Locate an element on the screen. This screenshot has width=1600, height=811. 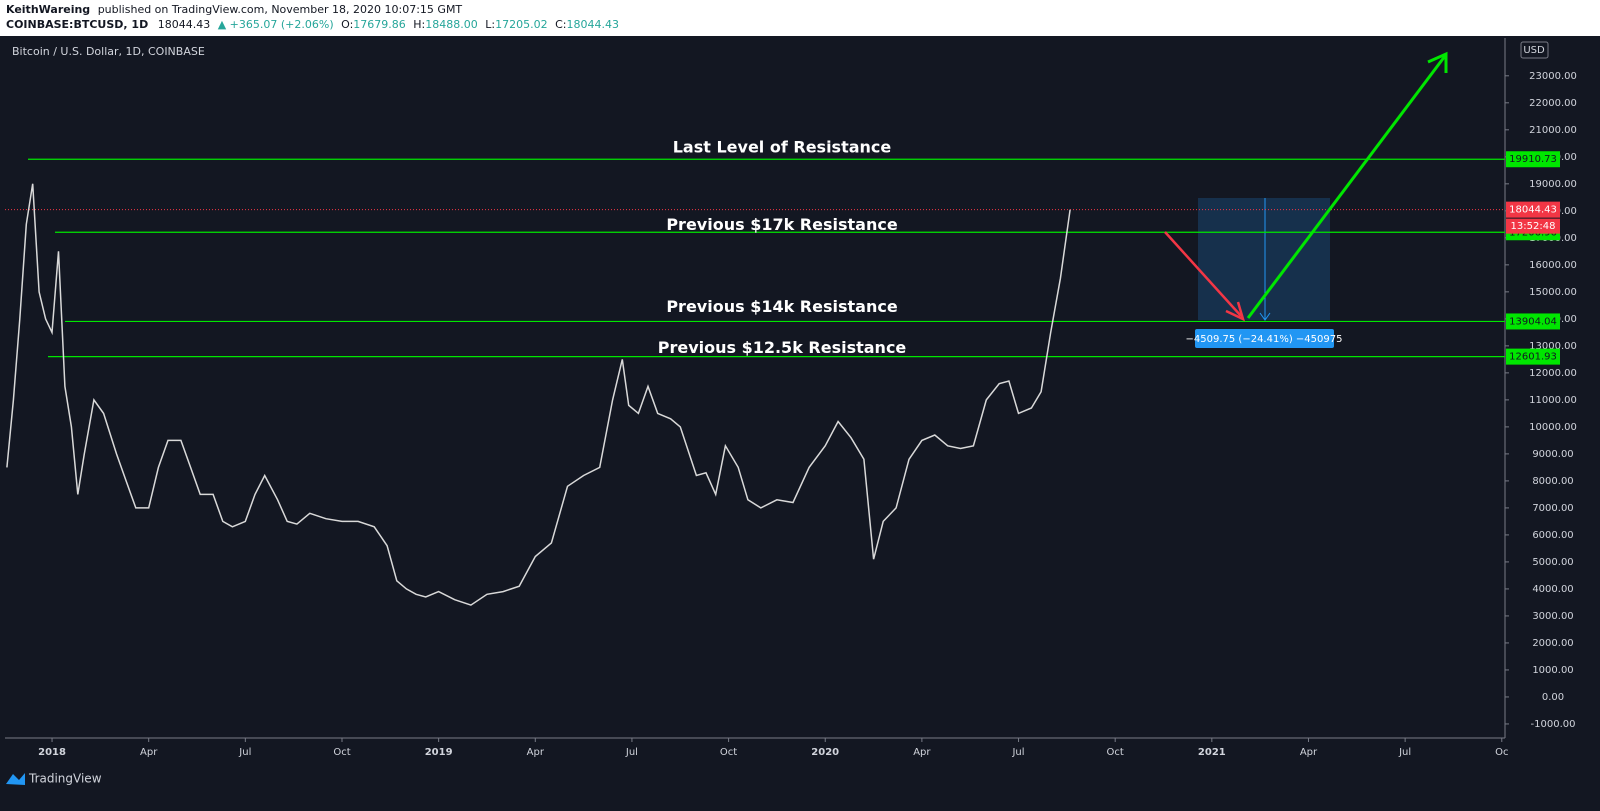
price-tag-label: 13904.04 is located at coordinates (1533, 321).